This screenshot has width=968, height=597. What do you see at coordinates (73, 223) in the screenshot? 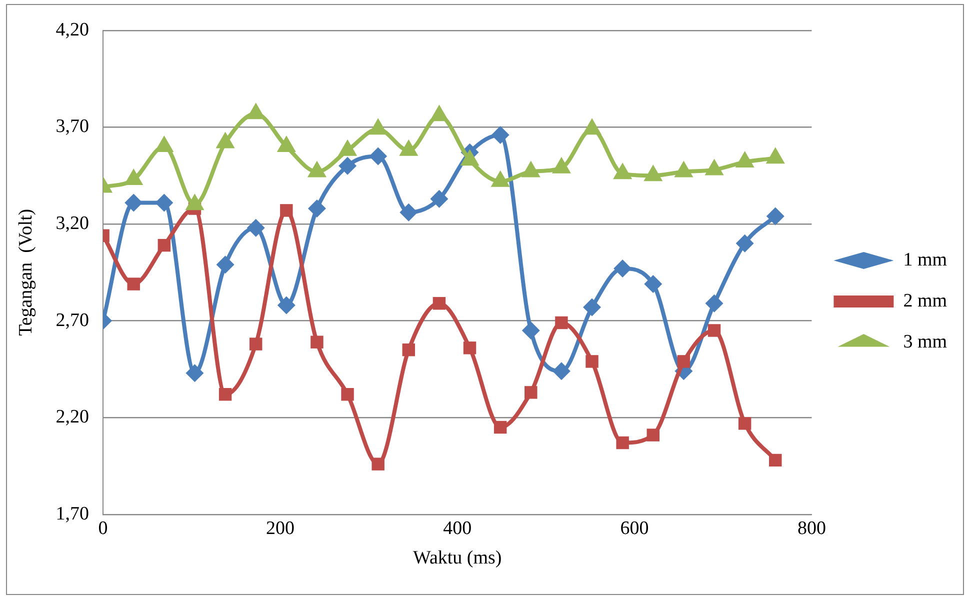
I see `y-tick-label: 3,20` at bounding box center [73, 223].